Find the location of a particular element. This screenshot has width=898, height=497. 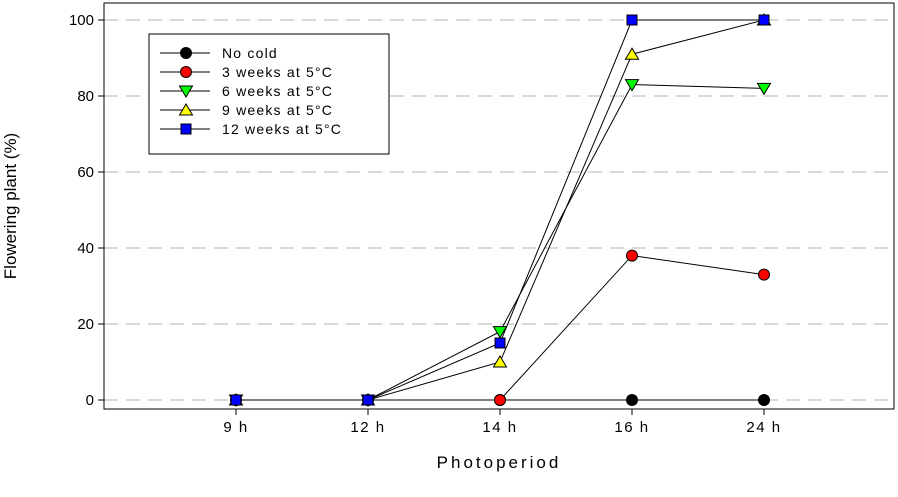

x-axis-title: Photoperiod is located at coordinates (499, 462).